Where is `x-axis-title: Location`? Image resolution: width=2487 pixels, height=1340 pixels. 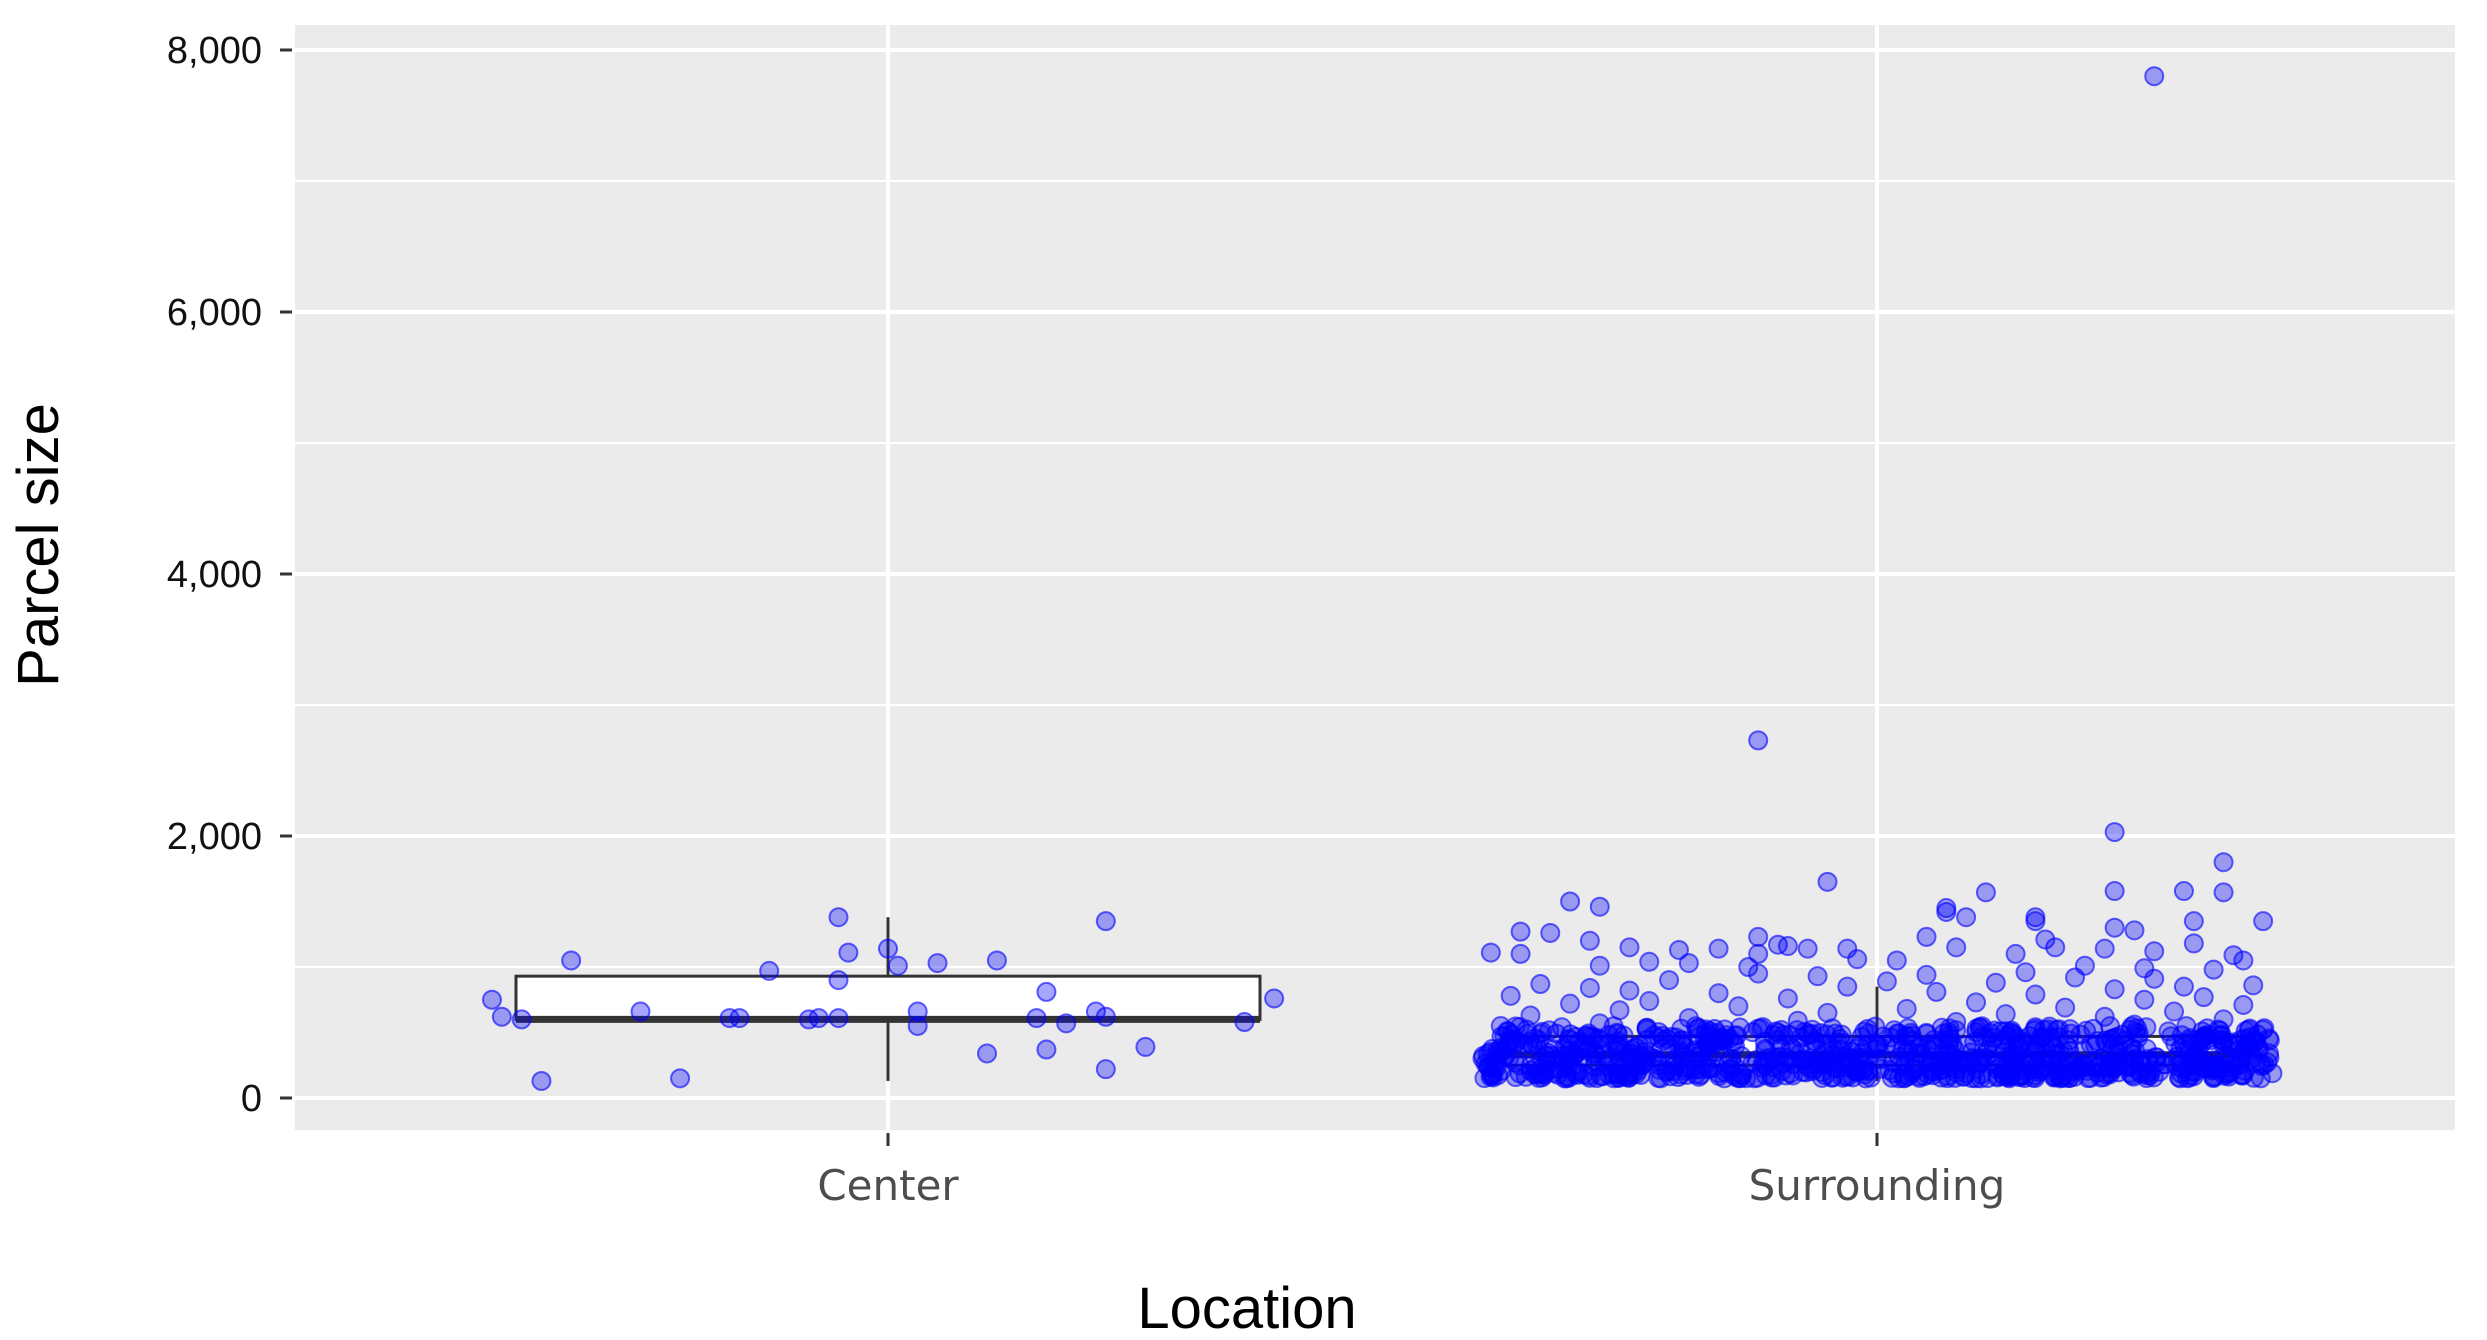 x-axis-title: Location is located at coordinates (1246, 1308).